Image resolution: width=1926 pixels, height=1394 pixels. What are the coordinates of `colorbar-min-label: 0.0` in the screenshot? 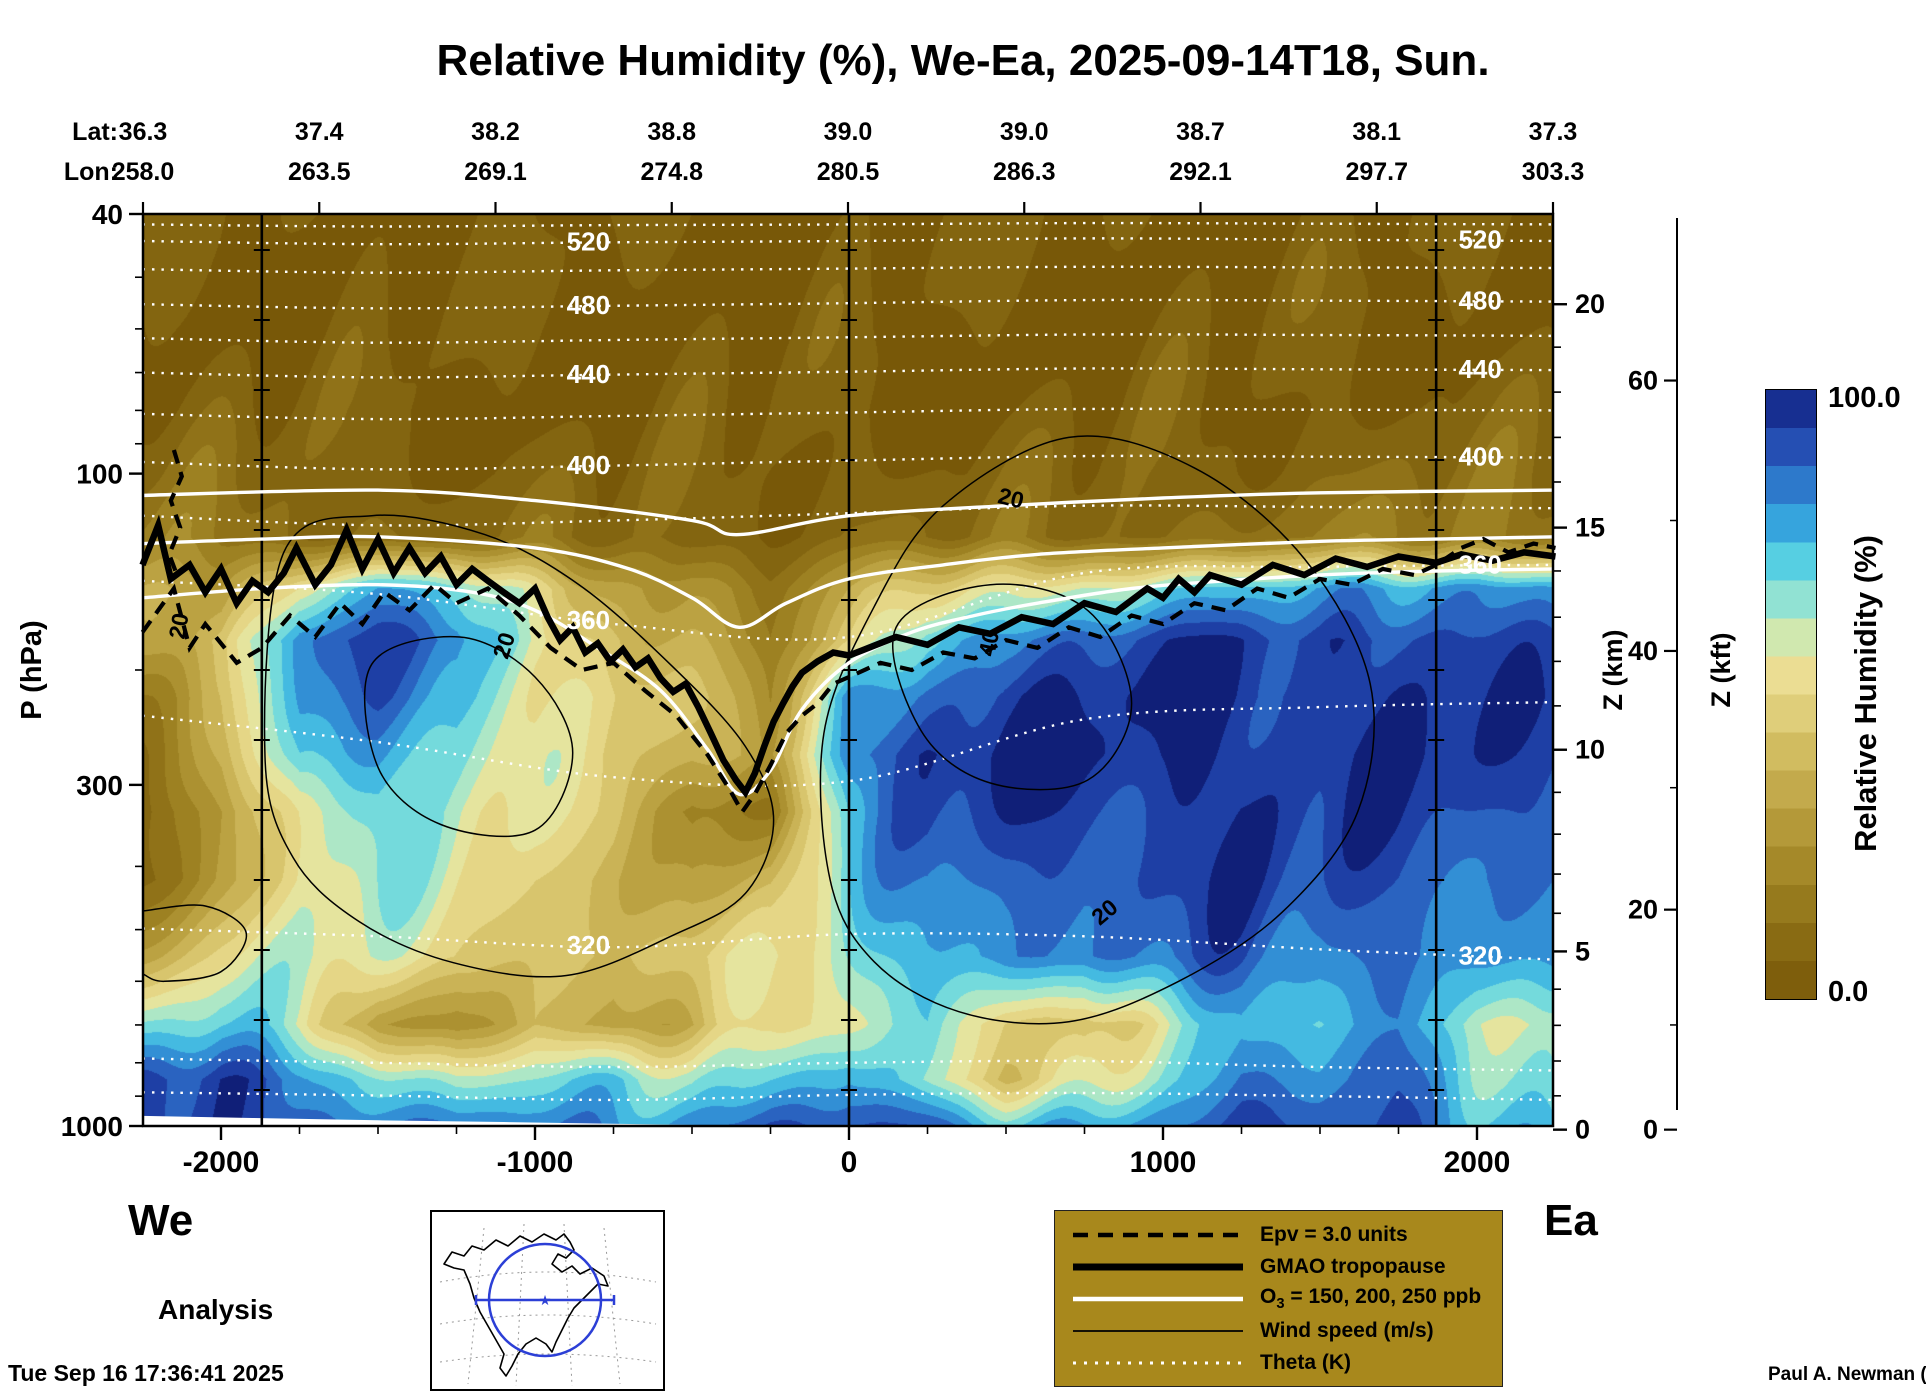 It's located at (1848, 992).